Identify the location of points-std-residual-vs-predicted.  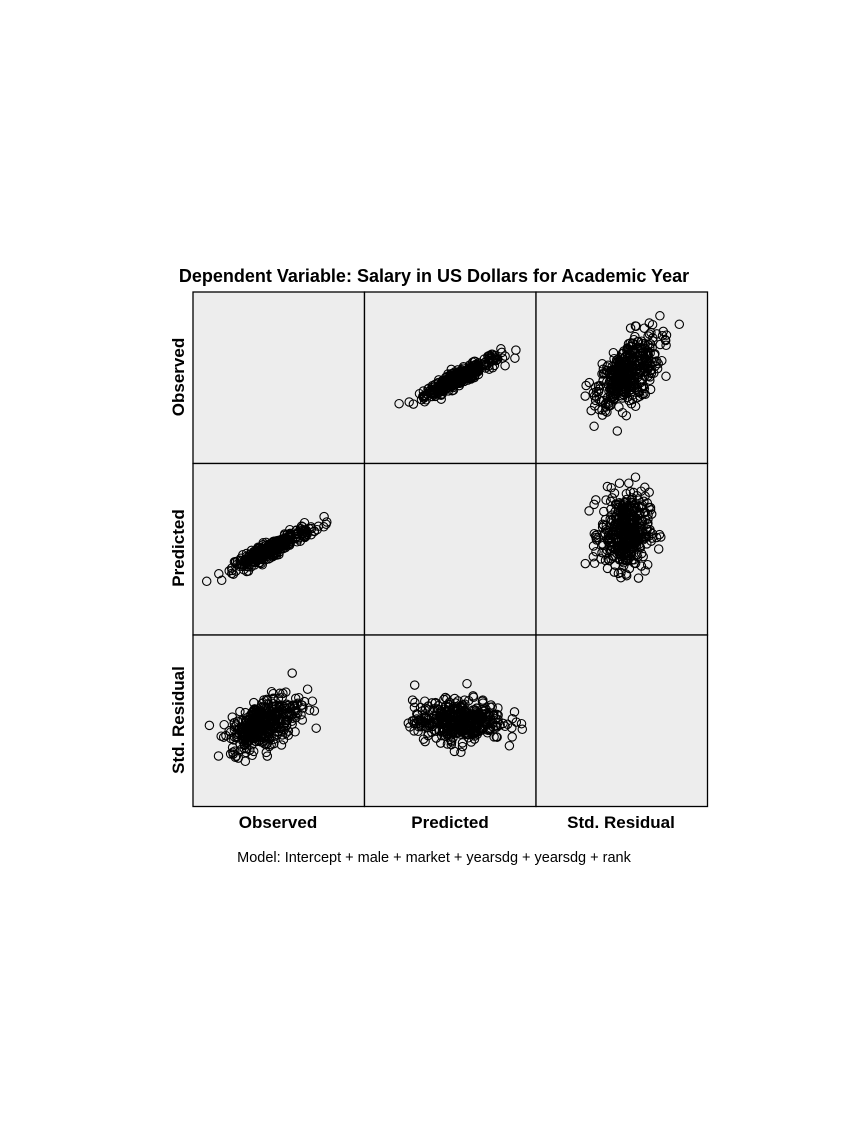
(465, 718).